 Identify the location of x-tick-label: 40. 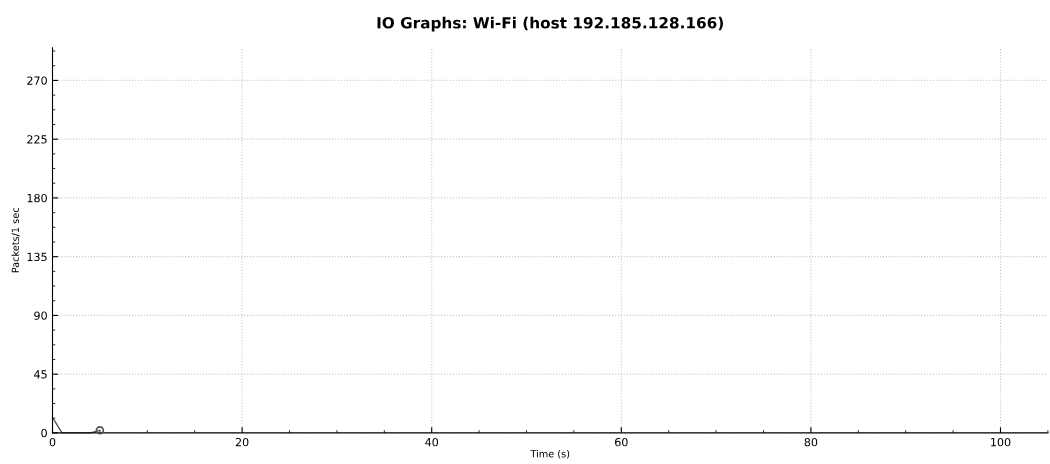
(432, 442).